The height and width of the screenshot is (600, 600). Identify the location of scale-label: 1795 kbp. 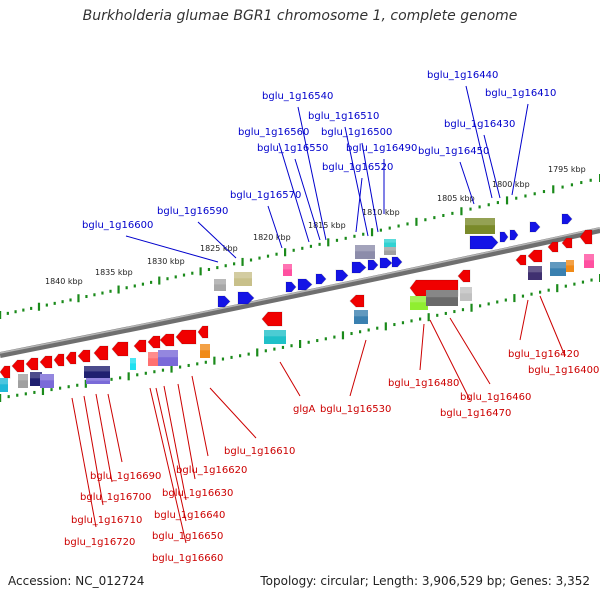
(567, 169).